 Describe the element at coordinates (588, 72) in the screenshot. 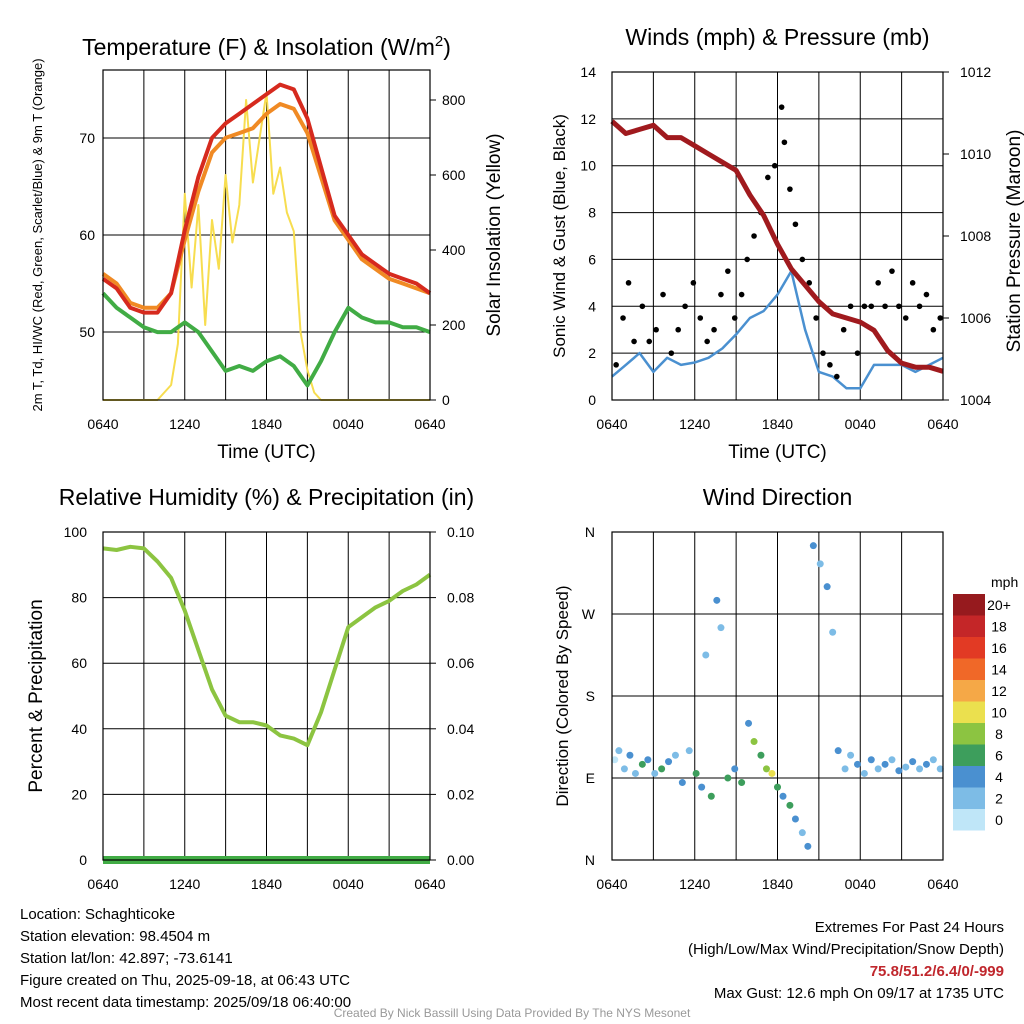

I see `y-tick-label: 14` at that location.